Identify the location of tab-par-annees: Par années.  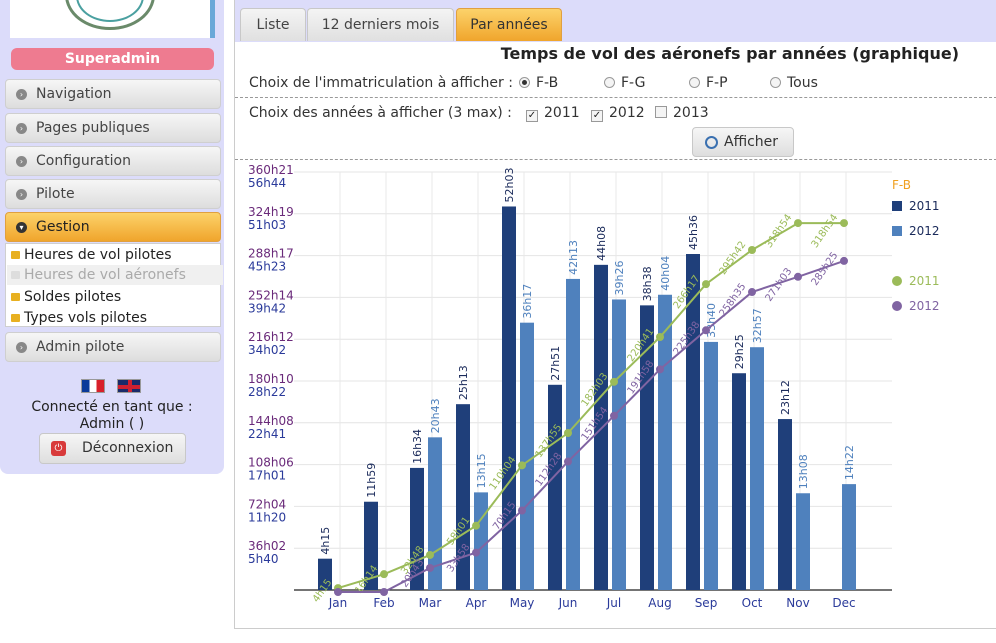
(509, 24).